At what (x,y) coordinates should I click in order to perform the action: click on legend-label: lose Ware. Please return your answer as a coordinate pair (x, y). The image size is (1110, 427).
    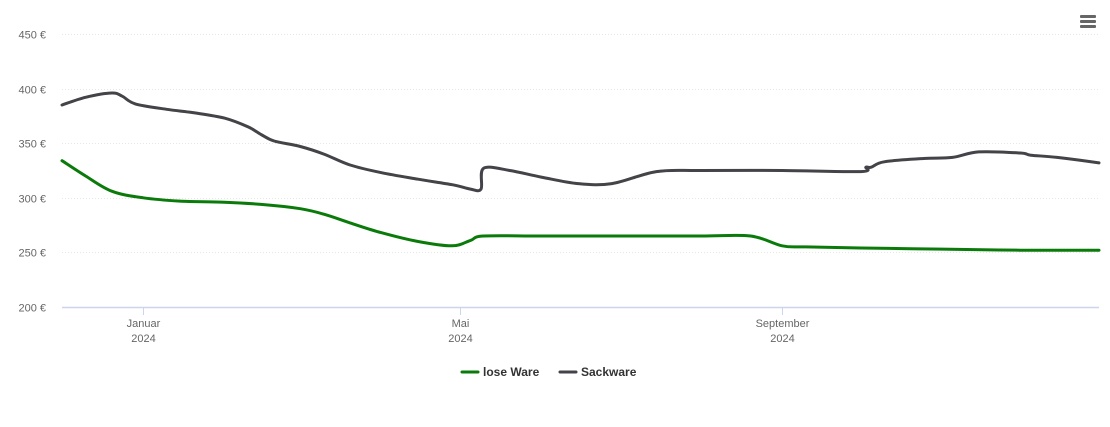
    Looking at the image, I should click on (511, 372).